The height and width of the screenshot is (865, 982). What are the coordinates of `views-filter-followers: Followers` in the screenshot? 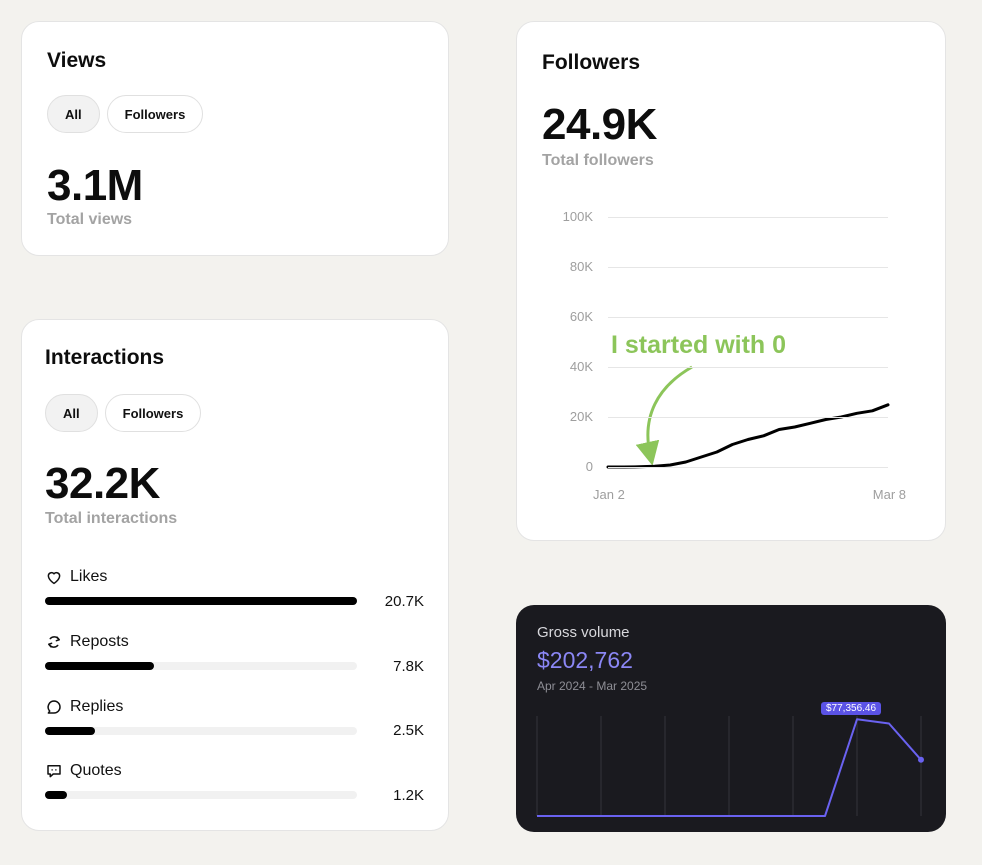 It's located at (155, 114).